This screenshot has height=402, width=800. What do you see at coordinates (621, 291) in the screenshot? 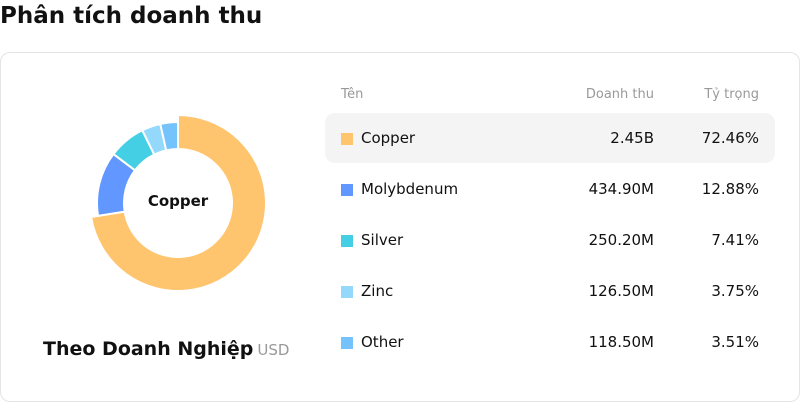
I see `row-revenue: 126.50M` at bounding box center [621, 291].